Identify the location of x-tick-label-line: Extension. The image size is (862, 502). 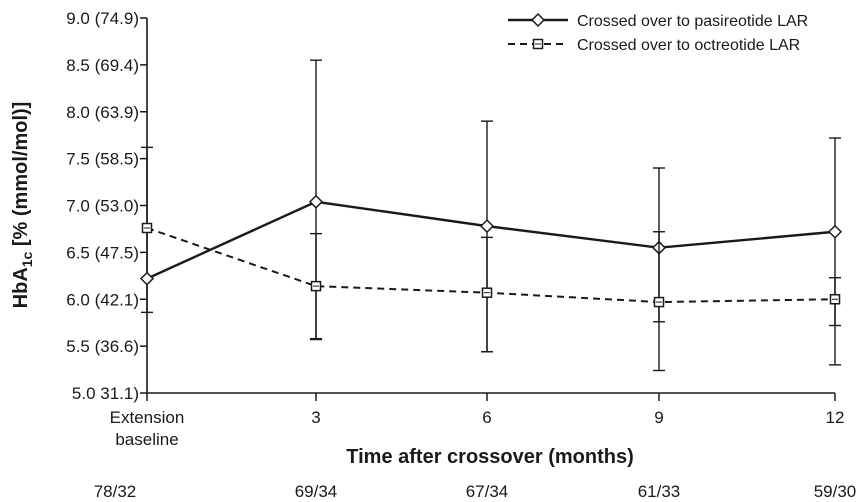
(147, 417).